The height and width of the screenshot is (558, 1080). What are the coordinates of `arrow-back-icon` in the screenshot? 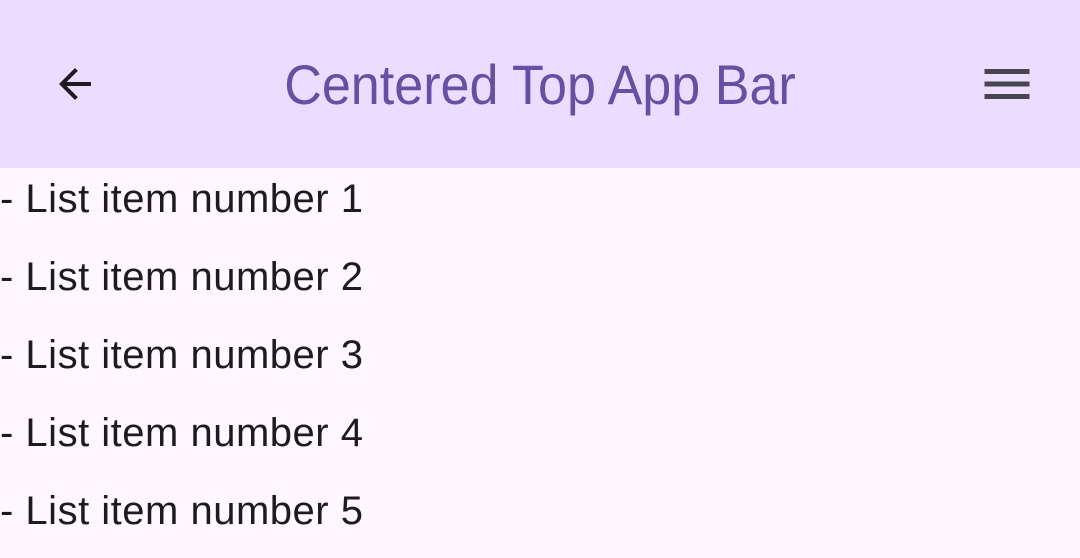 It's located at (75, 84).